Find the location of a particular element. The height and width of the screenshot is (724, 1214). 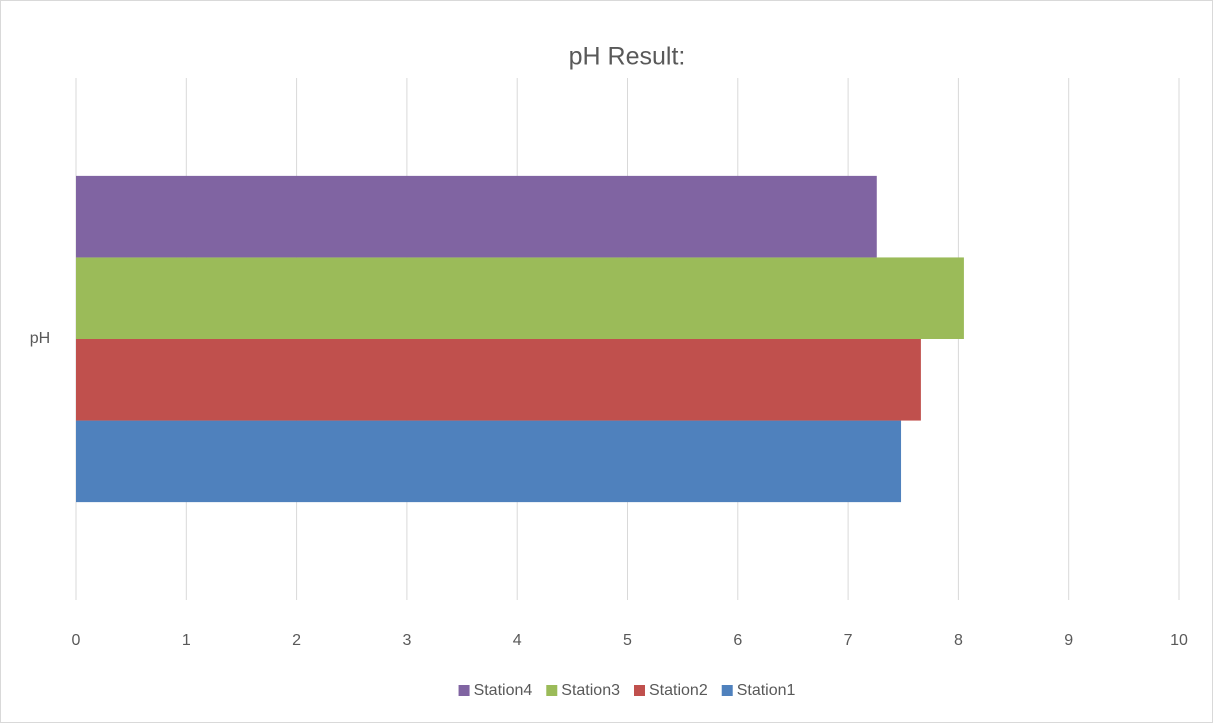

chart-title: pH Result: is located at coordinates (627, 57).